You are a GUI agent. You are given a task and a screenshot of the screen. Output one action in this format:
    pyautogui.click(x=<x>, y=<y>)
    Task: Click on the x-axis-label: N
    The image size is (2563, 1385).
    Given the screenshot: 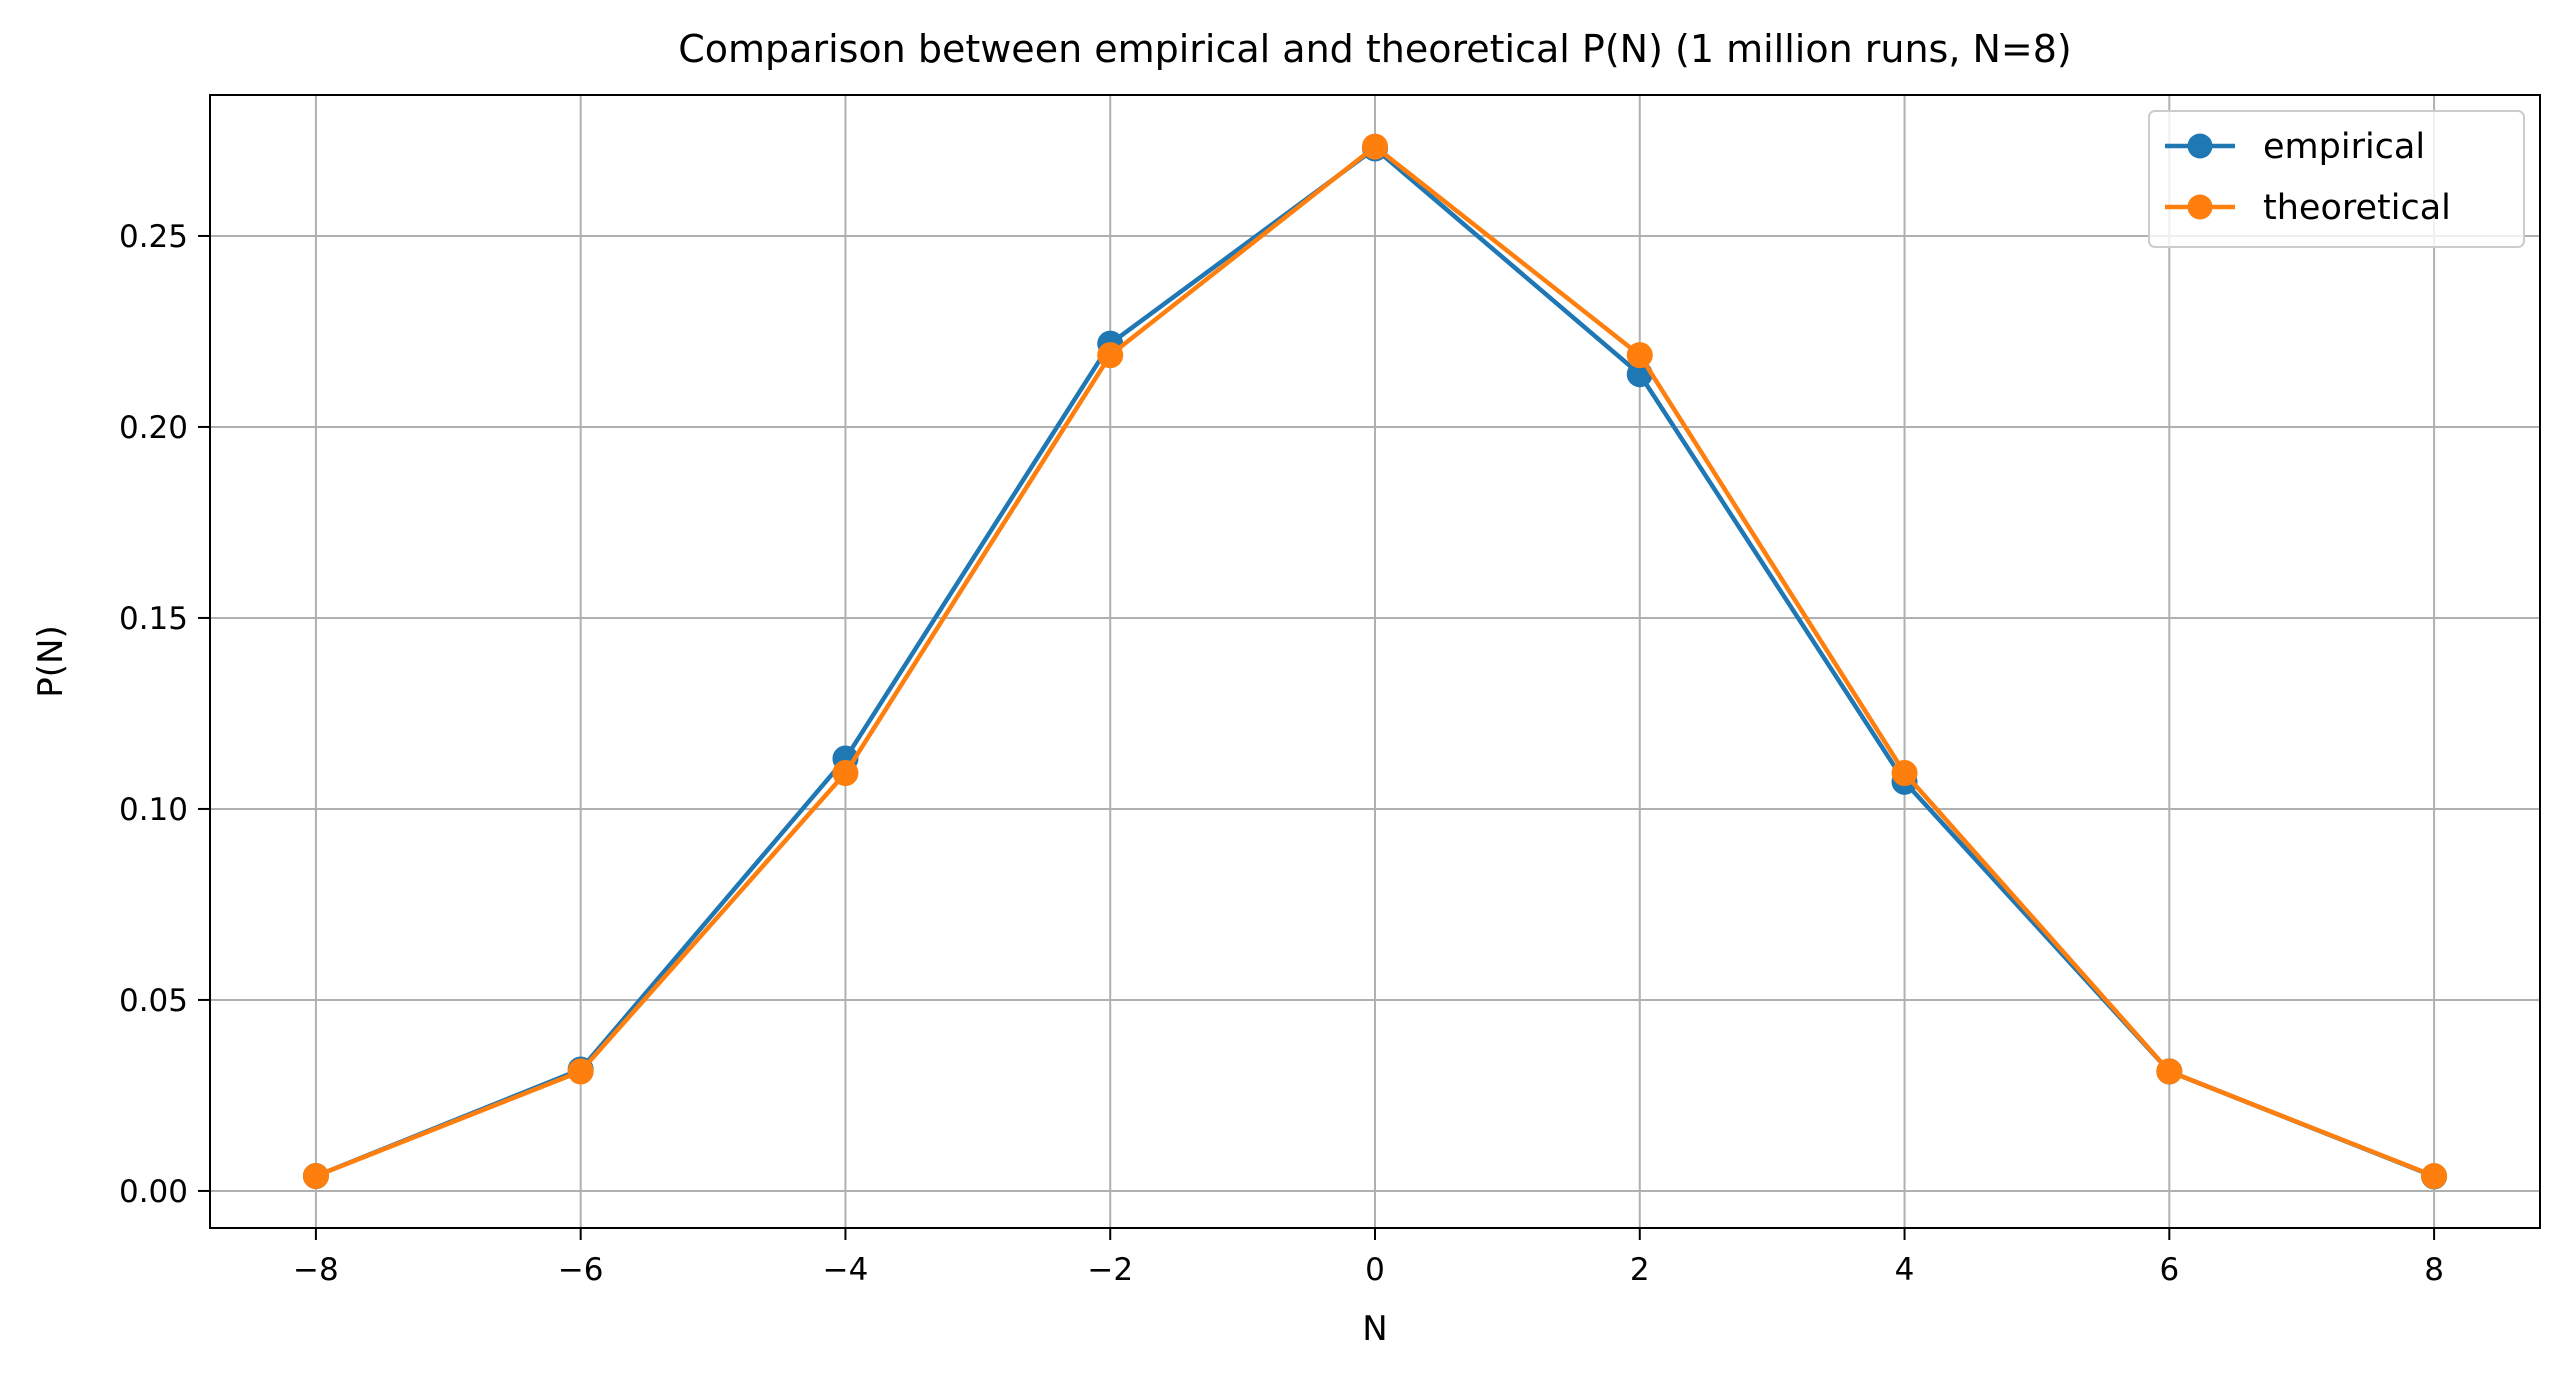 What is the action you would take?
    pyautogui.click(x=1374, y=1329)
    